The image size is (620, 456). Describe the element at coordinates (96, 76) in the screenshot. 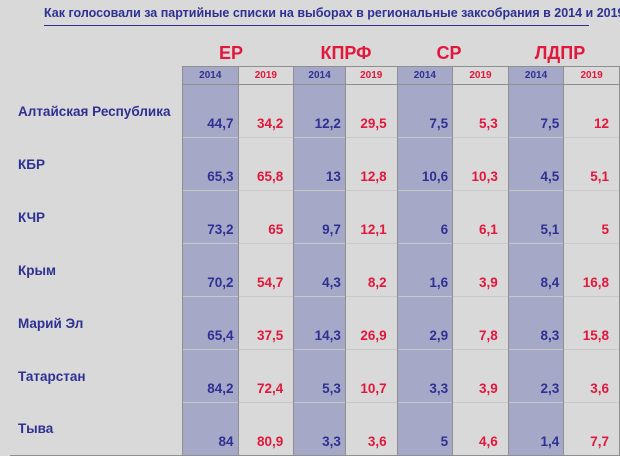

I see `header-corner` at that location.